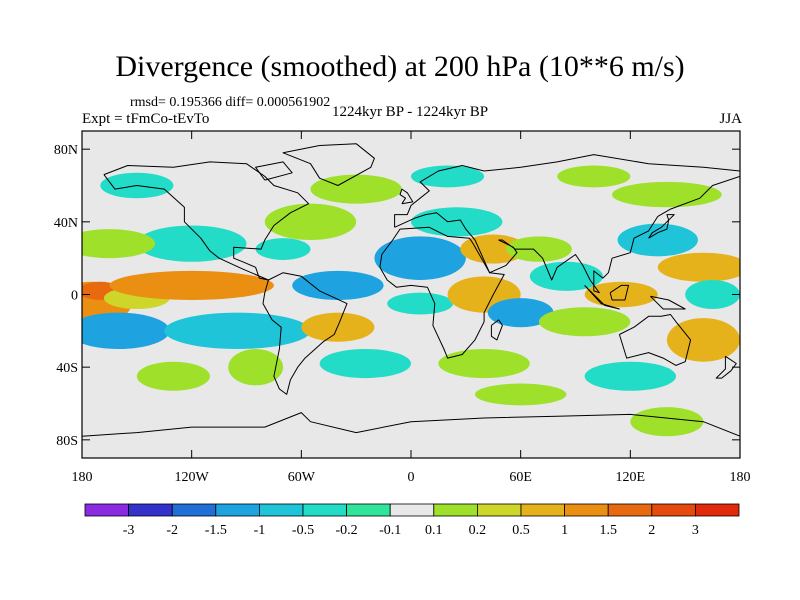  I want to click on lon-label: 0, so click(411, 477).